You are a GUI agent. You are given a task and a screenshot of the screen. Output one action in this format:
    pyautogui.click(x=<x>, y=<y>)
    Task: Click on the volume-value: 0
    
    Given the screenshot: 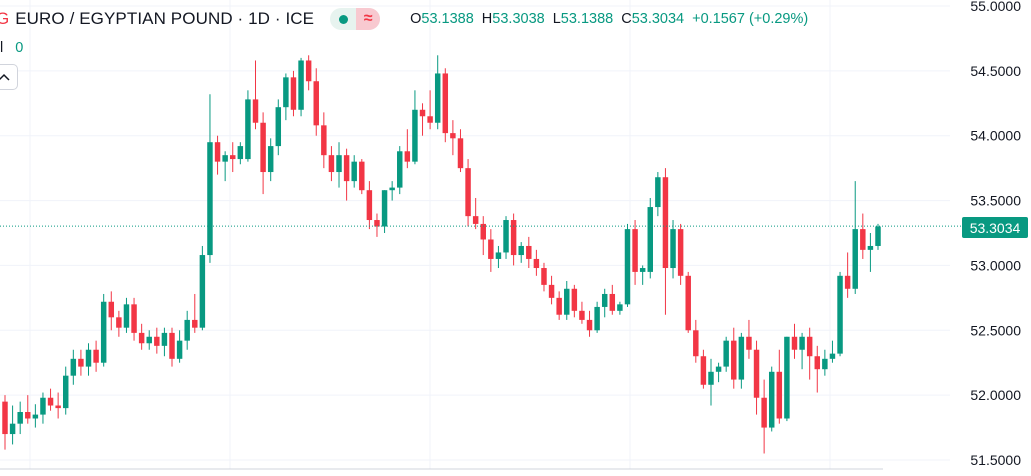 What is the action you would take?
    pyautogui.click(x=19, y=48)
    